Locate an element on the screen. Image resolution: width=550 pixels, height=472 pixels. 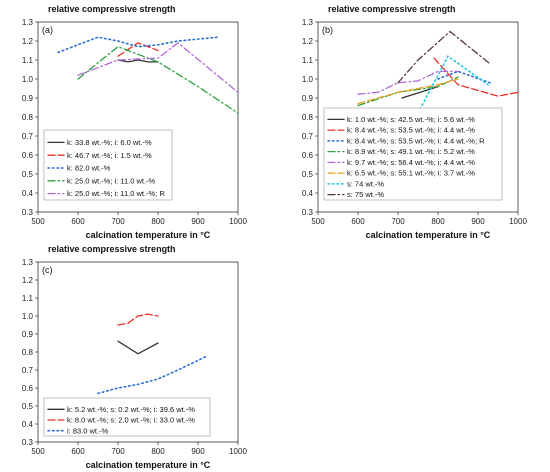
legend-entry: k: 82.0 wt.-% is located at coordinates (89, 168).